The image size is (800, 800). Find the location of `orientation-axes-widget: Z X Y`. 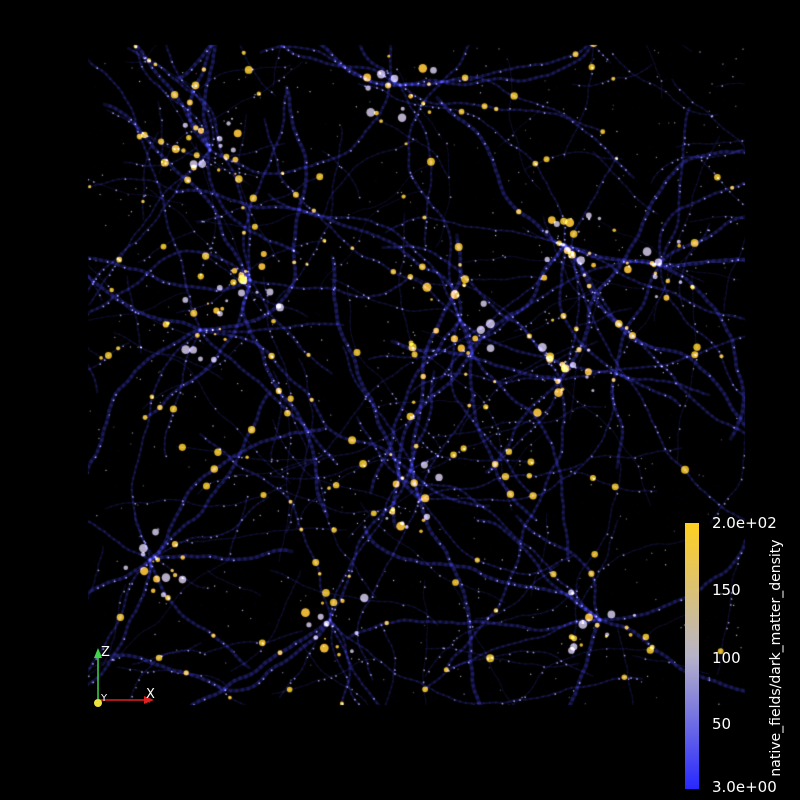

orientation-axes-widget: Z X Y is located at coordinates (124, 676).